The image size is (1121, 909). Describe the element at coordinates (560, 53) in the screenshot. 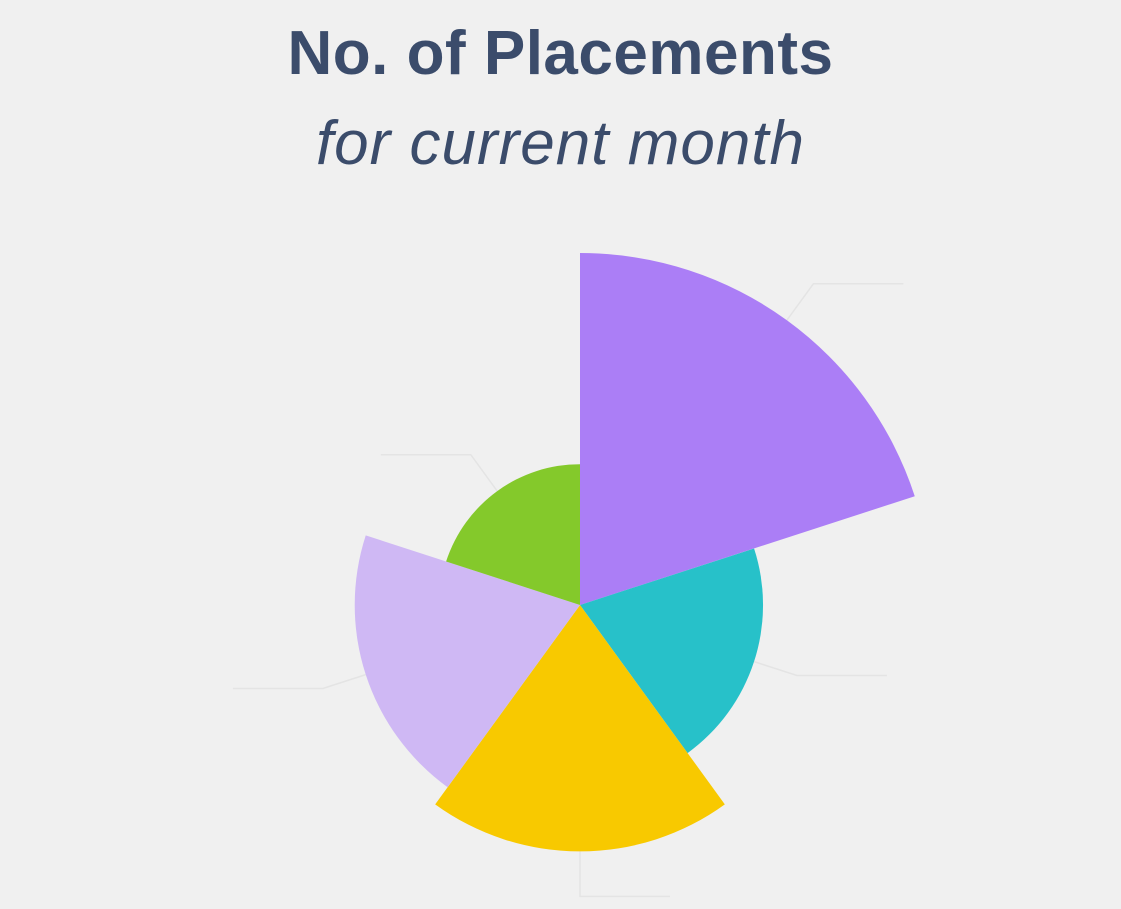

I see `chart-title: No. of Placements` at that location.